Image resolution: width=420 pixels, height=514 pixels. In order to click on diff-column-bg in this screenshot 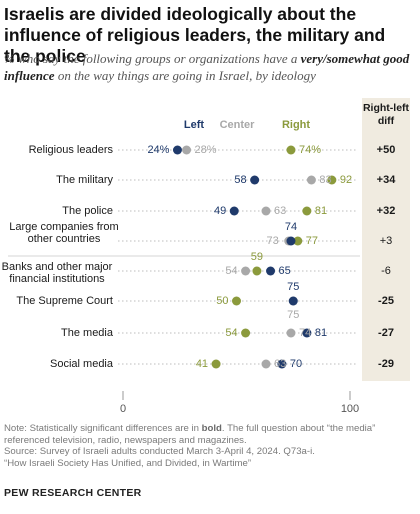, I will do `click(386, 239)`.